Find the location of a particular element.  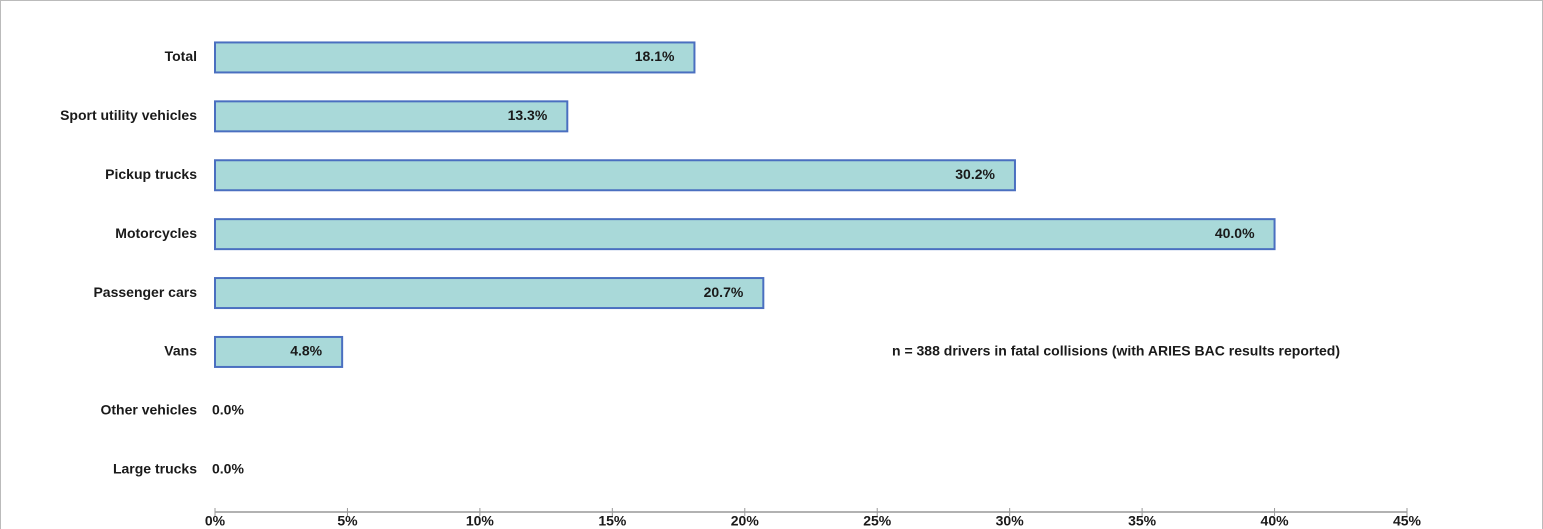

value-label: 30.2% is located at coordinates (975, 174).